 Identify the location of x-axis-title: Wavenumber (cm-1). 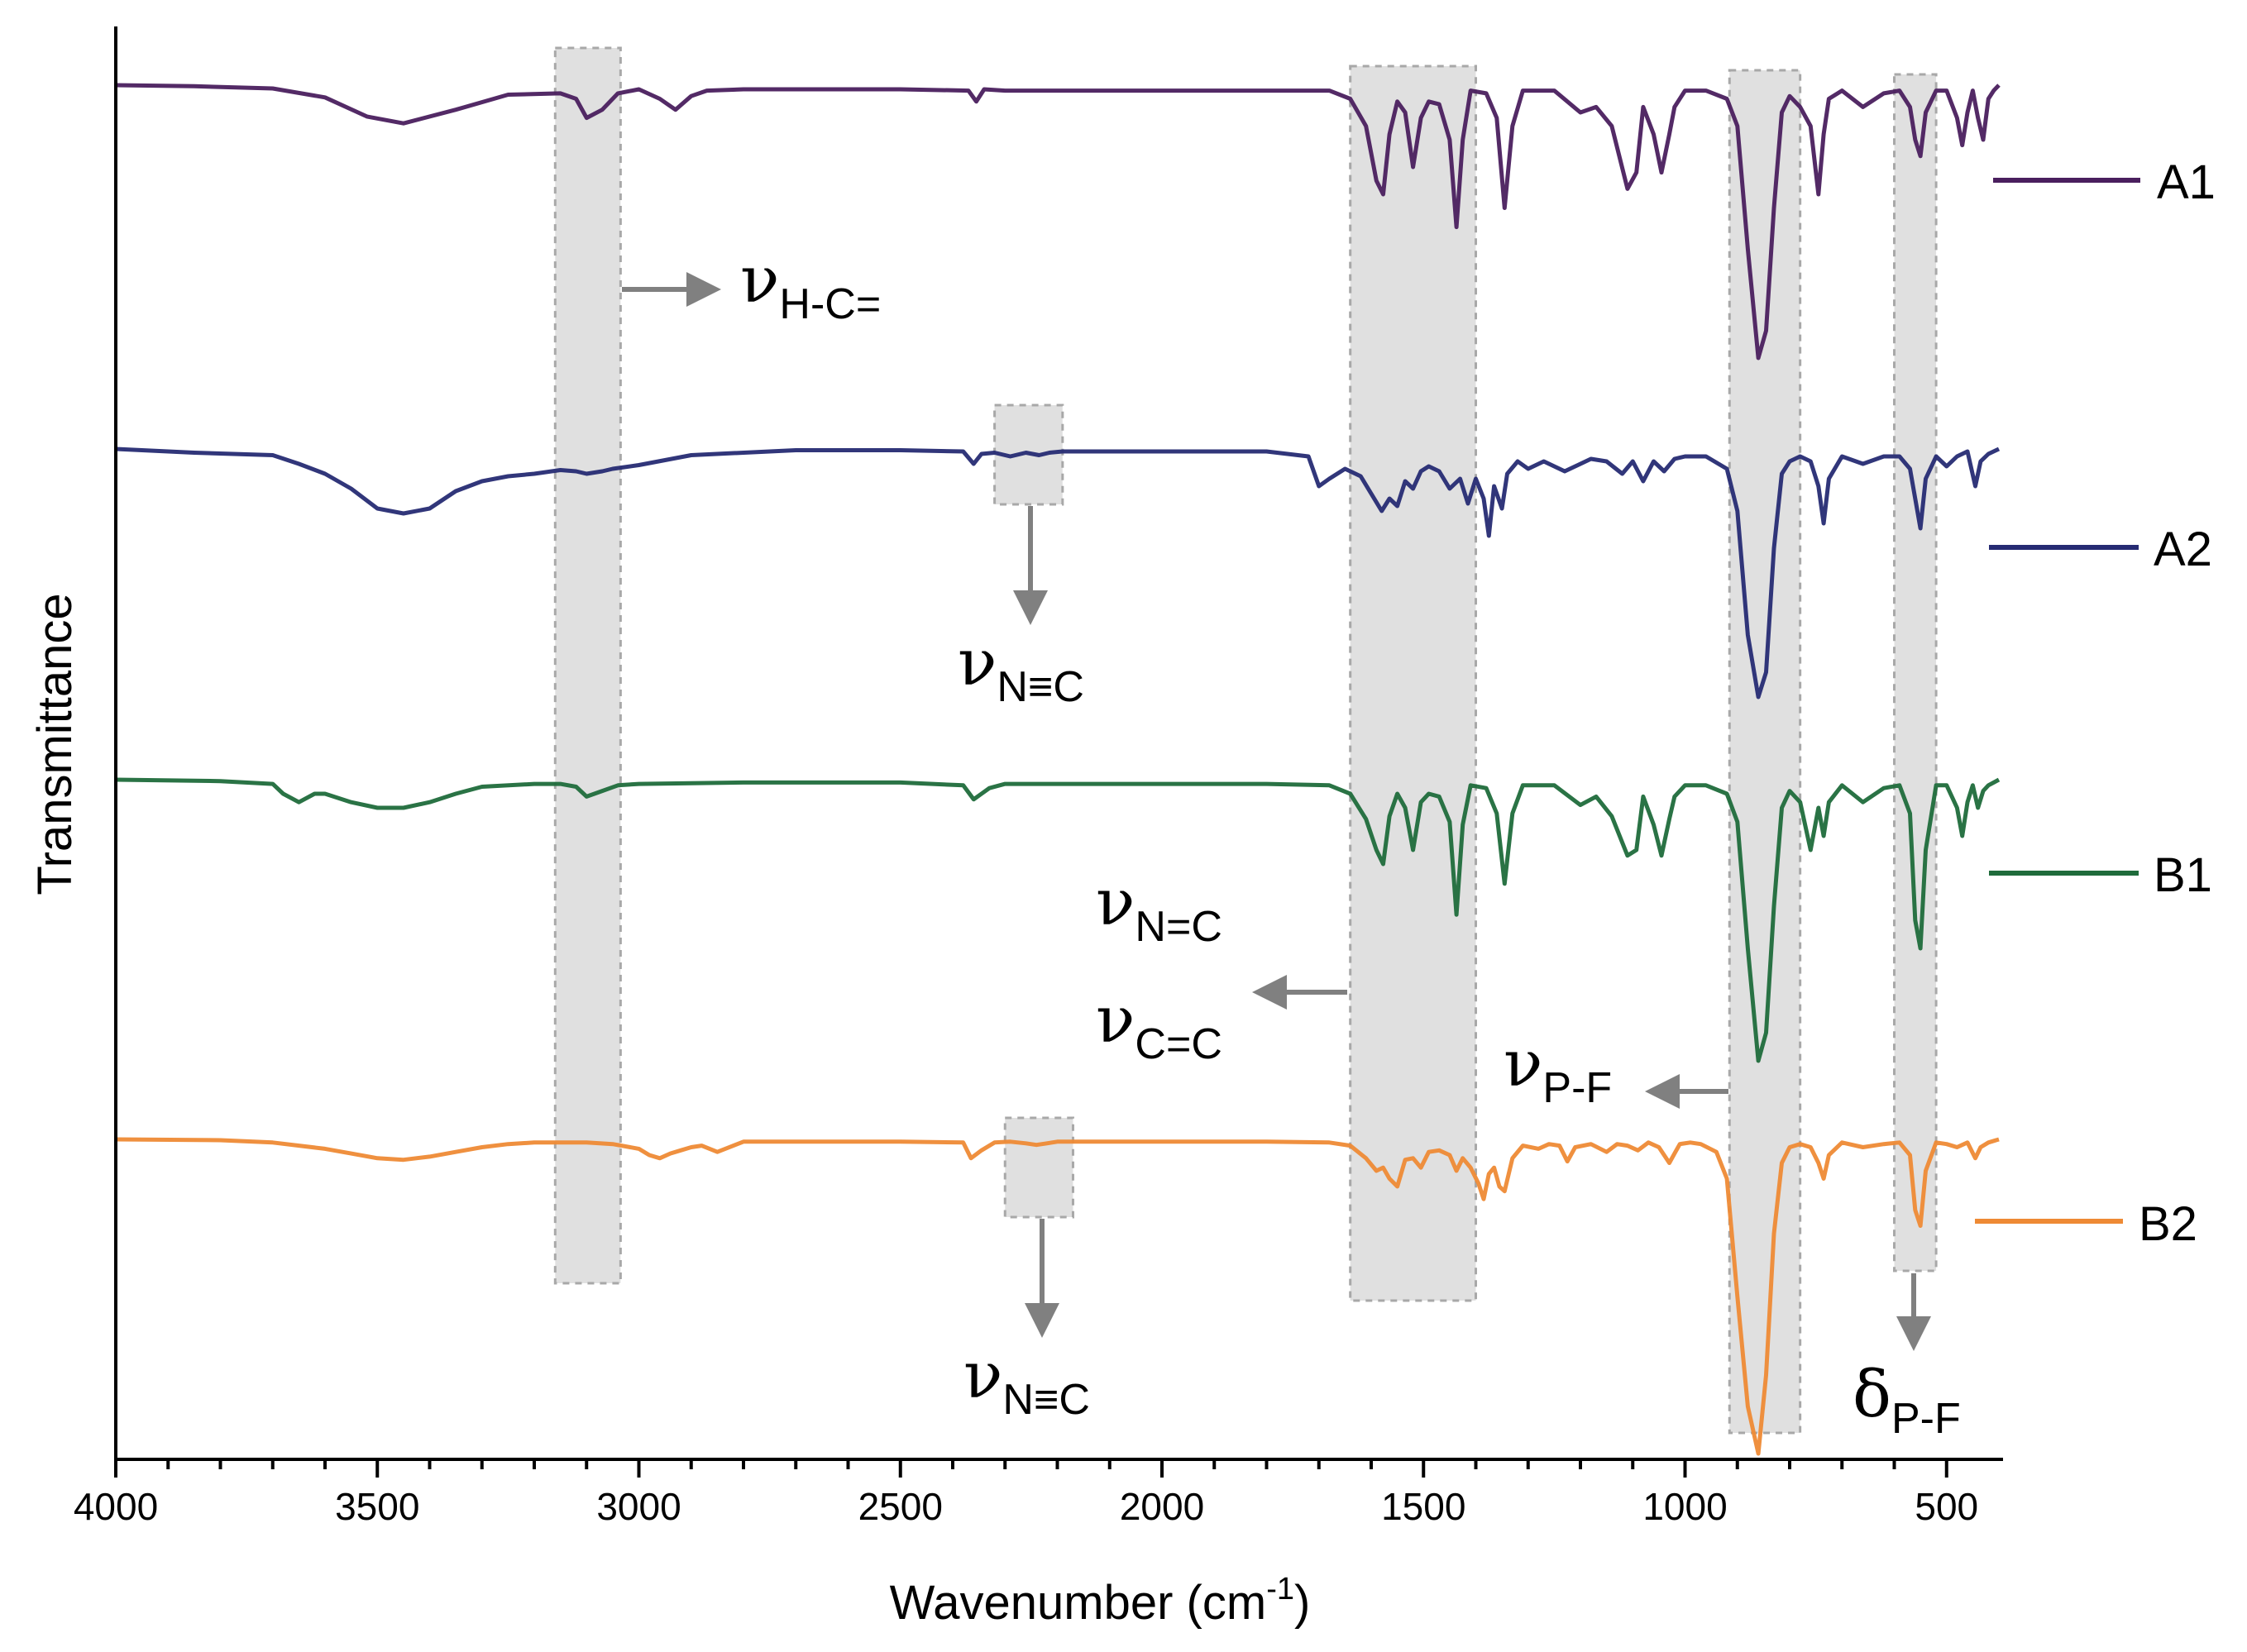
(1100, 1601).